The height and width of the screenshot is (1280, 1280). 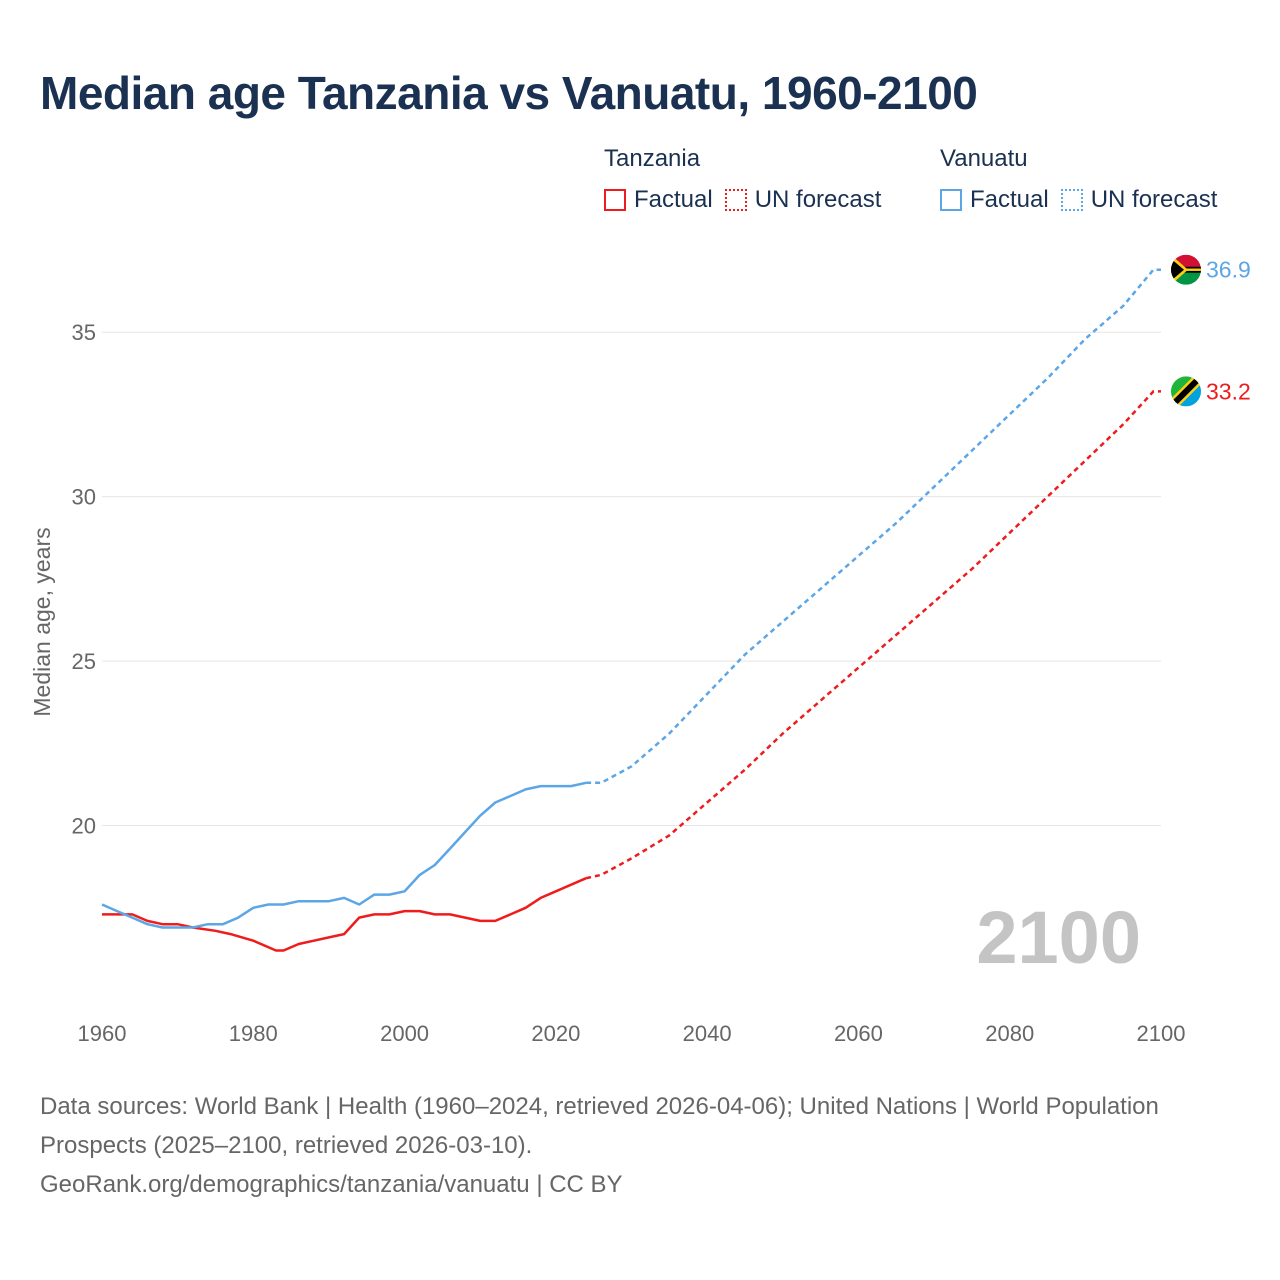 I want to click on legend-vanuatu-forecast-swatch, so click(x=1071, y=200).